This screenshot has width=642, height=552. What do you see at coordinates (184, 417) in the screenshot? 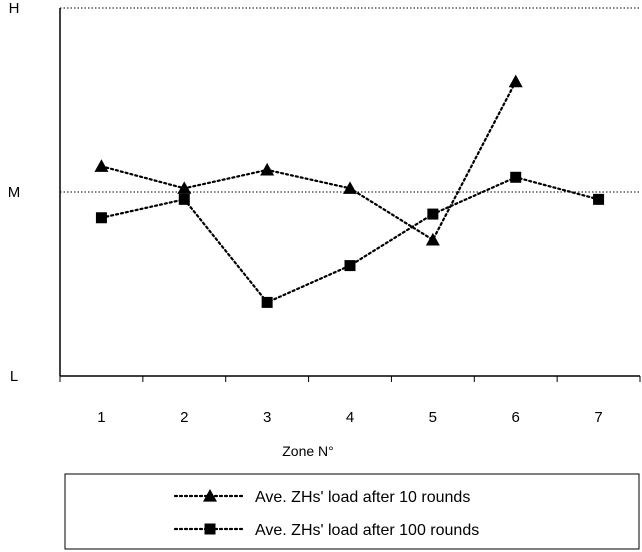
I see `x-tick-label: 2` at bounding box center [184, 417].